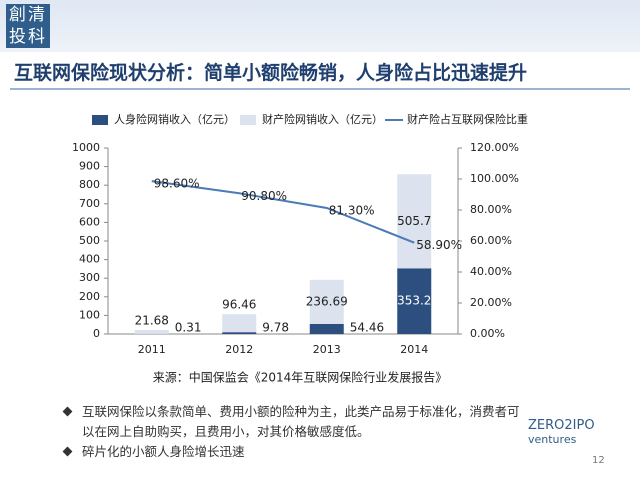 This screenshot has width=640, height=480. Describe the element at coordinates (89, 296) in the screenshot. I see `y-tick-label: 200` at that location.